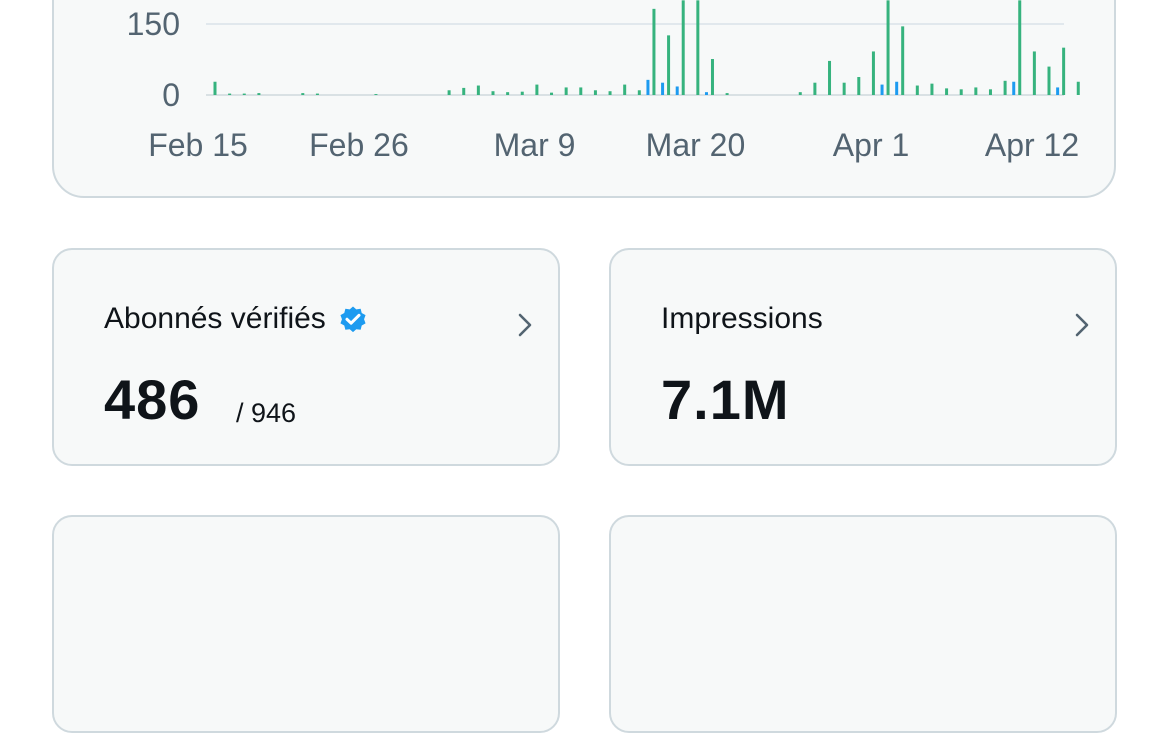 This screenshot has width=1170, height=733. I want to click on impressions-label-row: Impressions, so click(742, 319).